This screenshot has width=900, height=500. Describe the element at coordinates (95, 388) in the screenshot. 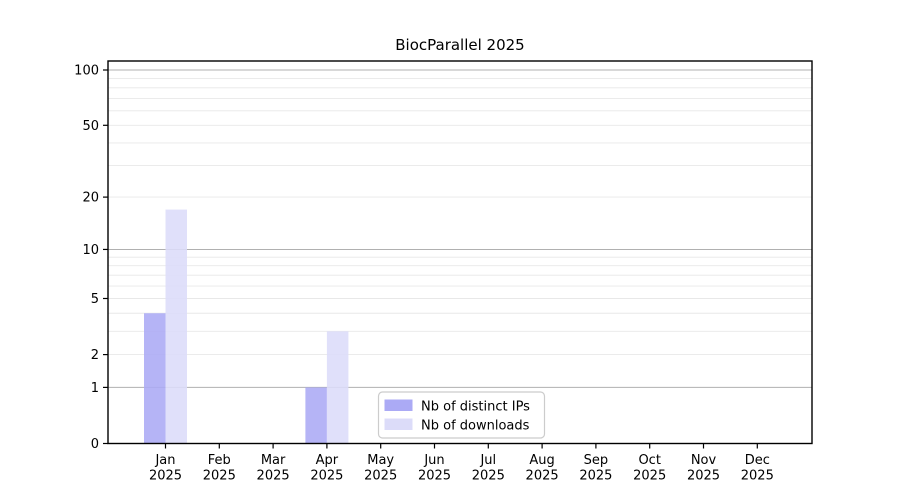

I see `y-tick-label: 1` at that location.